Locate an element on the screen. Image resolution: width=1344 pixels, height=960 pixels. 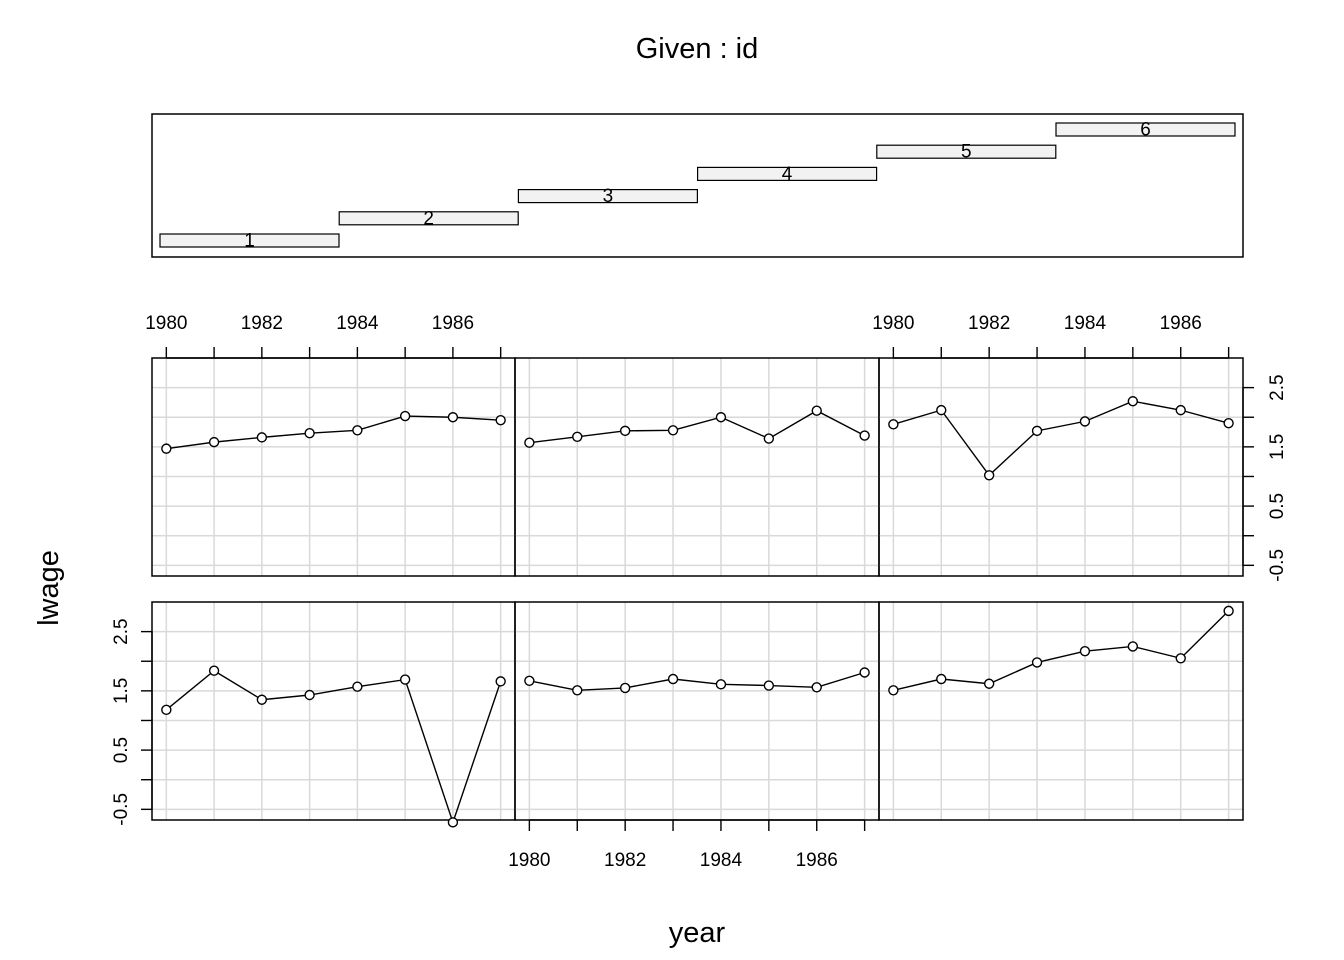
given-panel: 1 2 3 4 5 6 is located at coordinates (697, 185).